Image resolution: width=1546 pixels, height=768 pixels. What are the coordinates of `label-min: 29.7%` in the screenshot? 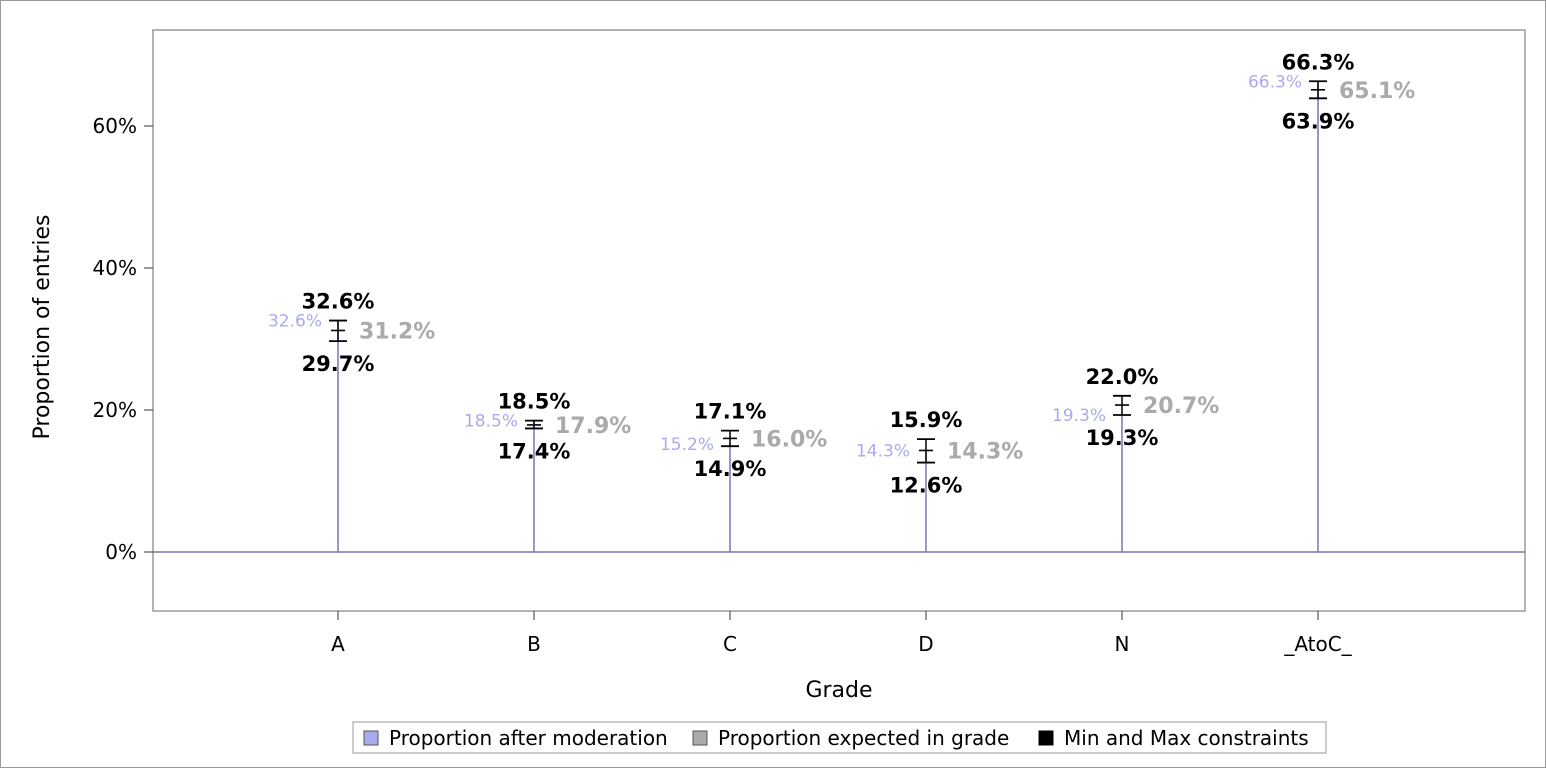 It's located at (338, 364).